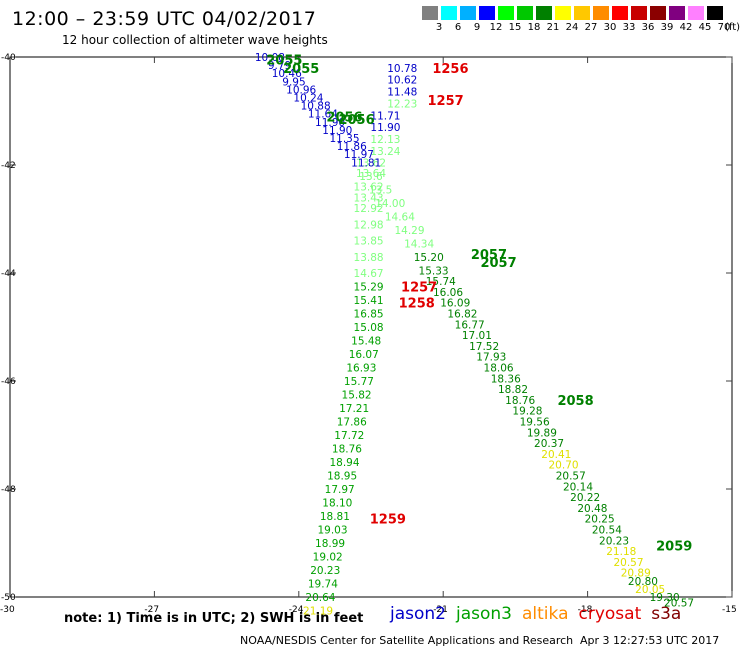 This screenshot has height=650, width=740. Describe the element at coordinates (648, 27) in the screenshot. I see `color-scale-label: 36` at that location.